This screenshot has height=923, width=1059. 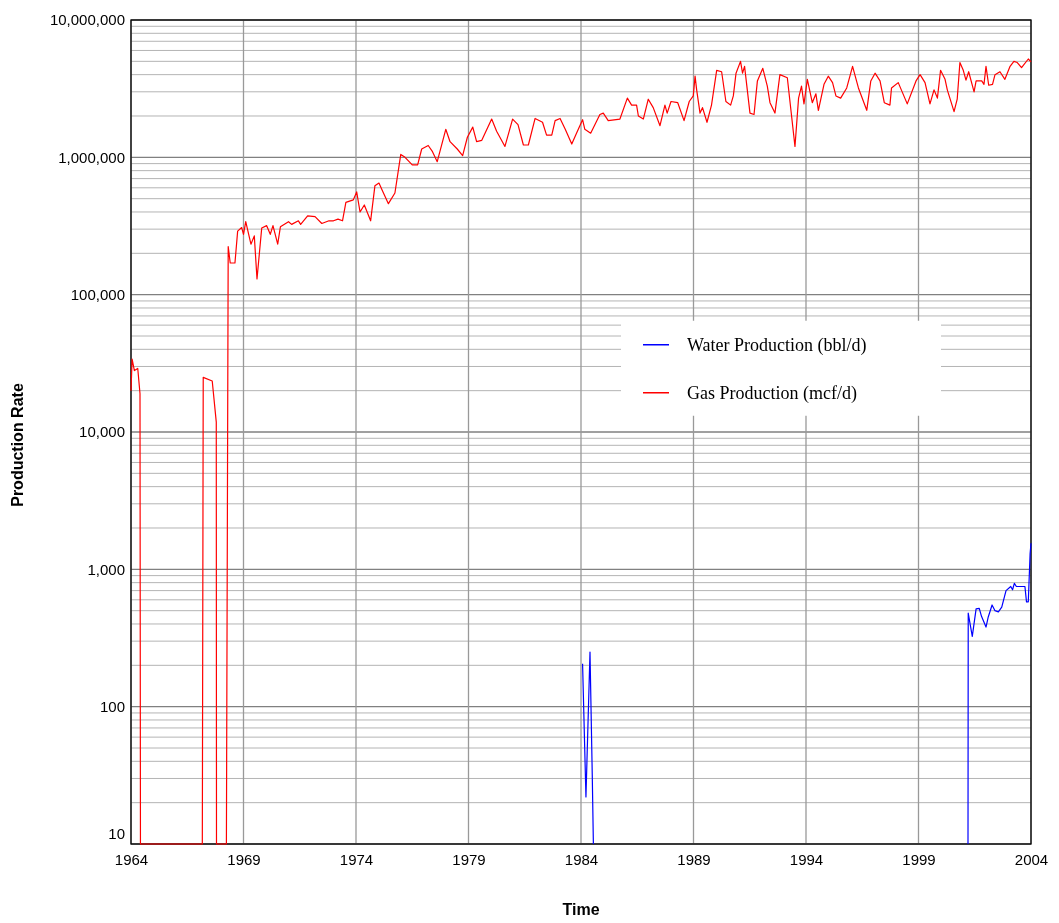 What do you see at coordinates (102, 432) in the screenshot?
I see `y-tick-label: 10,000` at bounding box center [102, 432].